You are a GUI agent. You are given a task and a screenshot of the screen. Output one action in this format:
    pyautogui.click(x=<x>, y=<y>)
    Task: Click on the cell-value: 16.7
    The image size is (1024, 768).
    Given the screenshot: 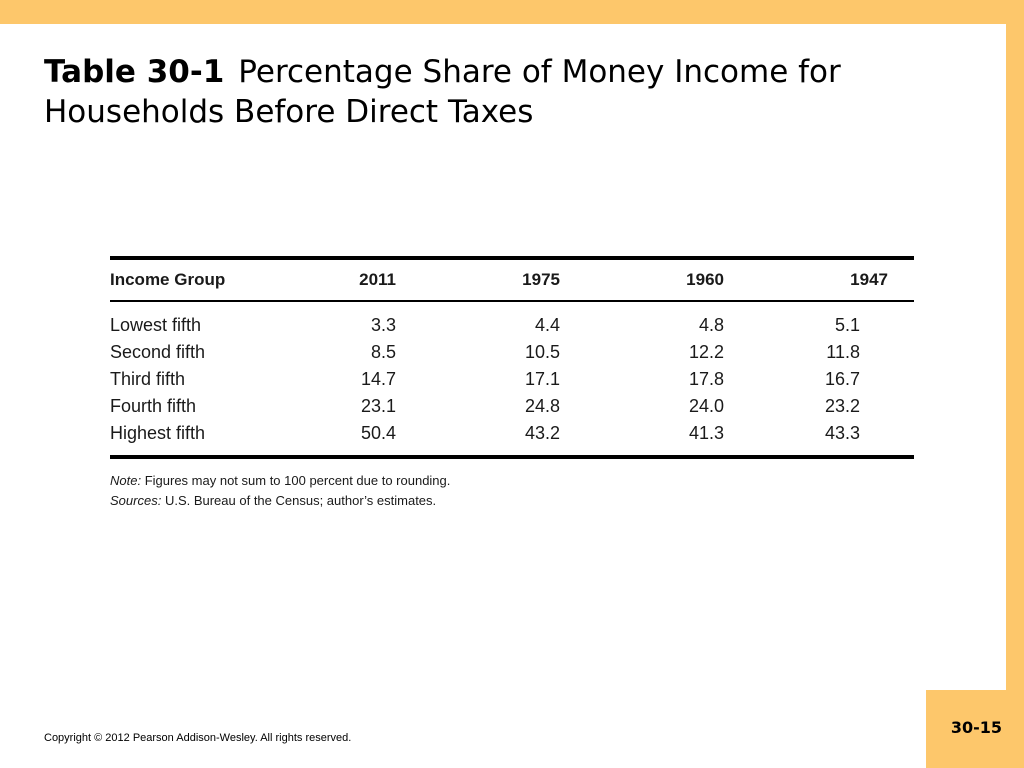 What is the action you would take?
    pyautogui.click(x=842, y=379)
    